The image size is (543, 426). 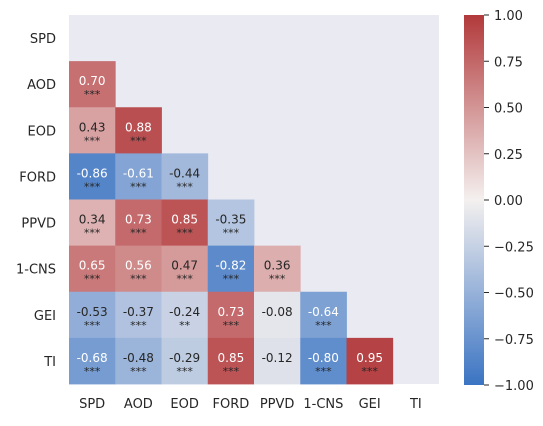 I want to click on cell-value-label: -0.86, so click(x=92, y=173).